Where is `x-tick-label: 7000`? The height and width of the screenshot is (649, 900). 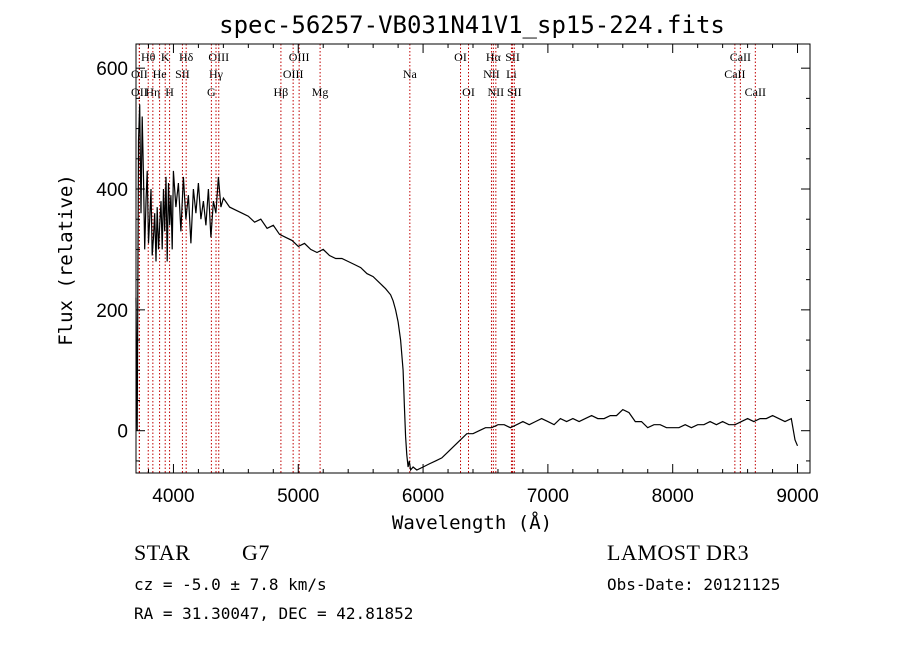 x-tick-label: 7000 is located at coordinates (548, 496).